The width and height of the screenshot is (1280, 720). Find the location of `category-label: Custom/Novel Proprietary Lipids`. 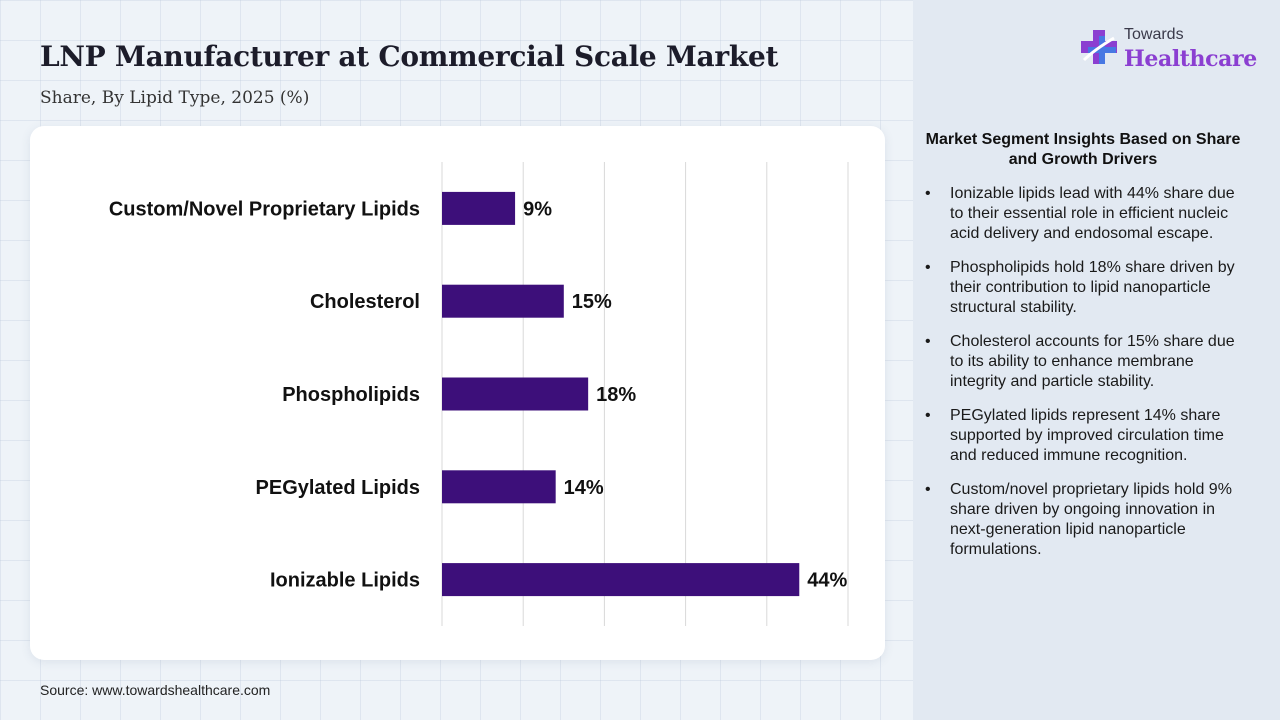

category-label: Custom/Novel Proprietary Lipids is located at coordinates (264, 209).